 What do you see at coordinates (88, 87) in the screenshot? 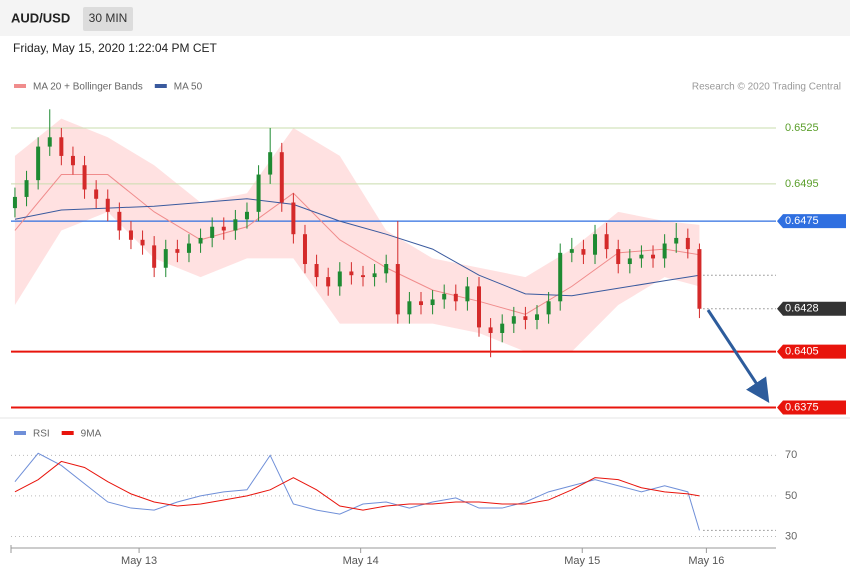
I see `legend-label: MA 20 + Bollinger Bands` at bounding box center [88, 87].